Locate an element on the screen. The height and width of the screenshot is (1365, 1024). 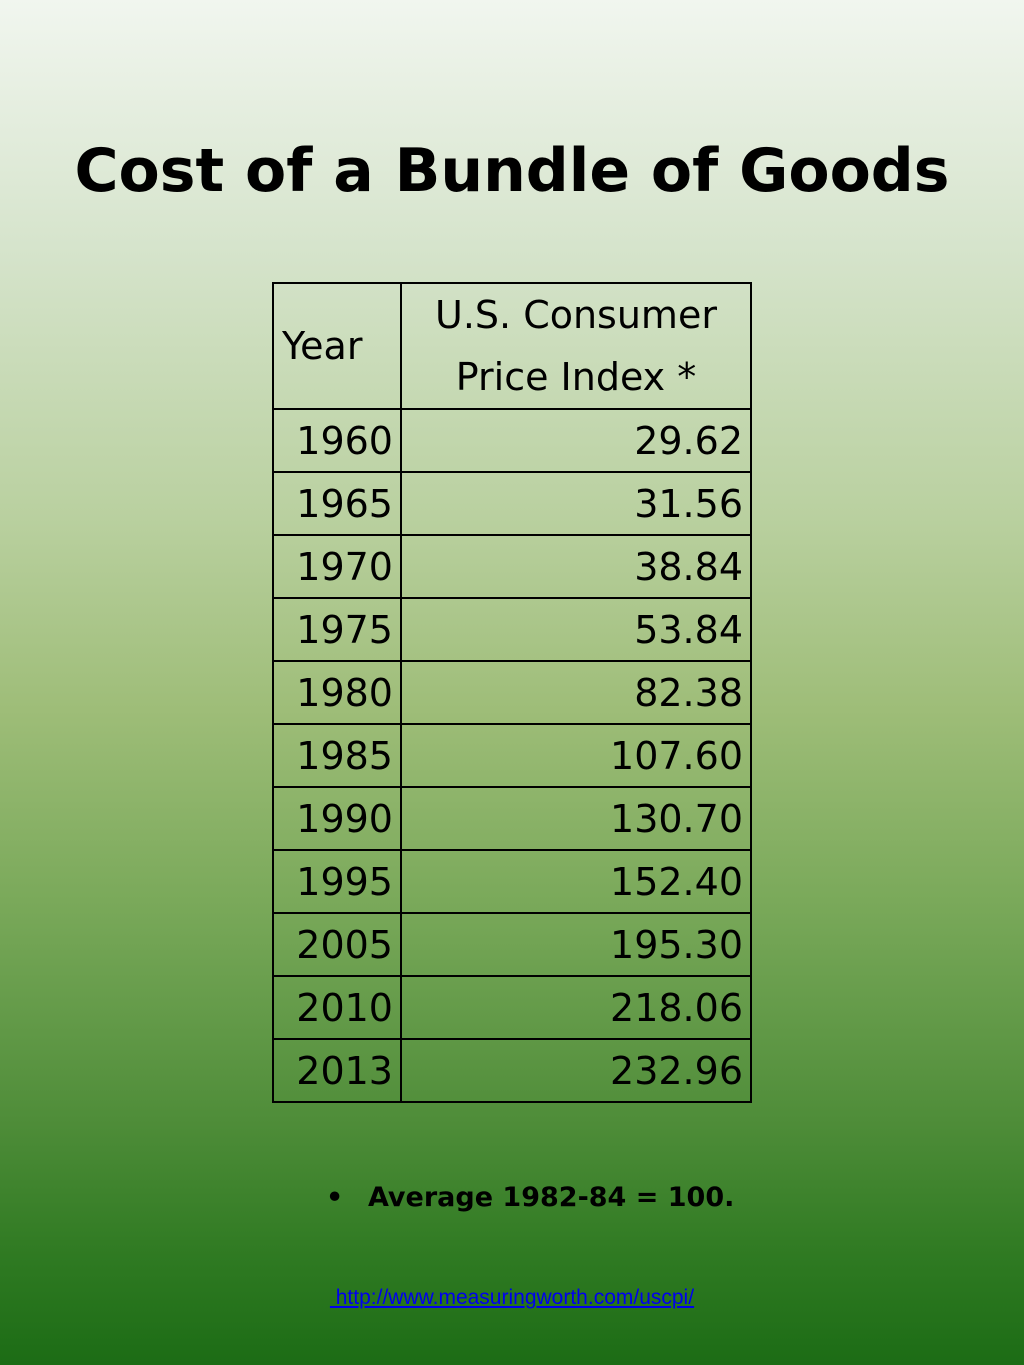
cpi-cell: 53.84 is located at coordinates (576, 629).